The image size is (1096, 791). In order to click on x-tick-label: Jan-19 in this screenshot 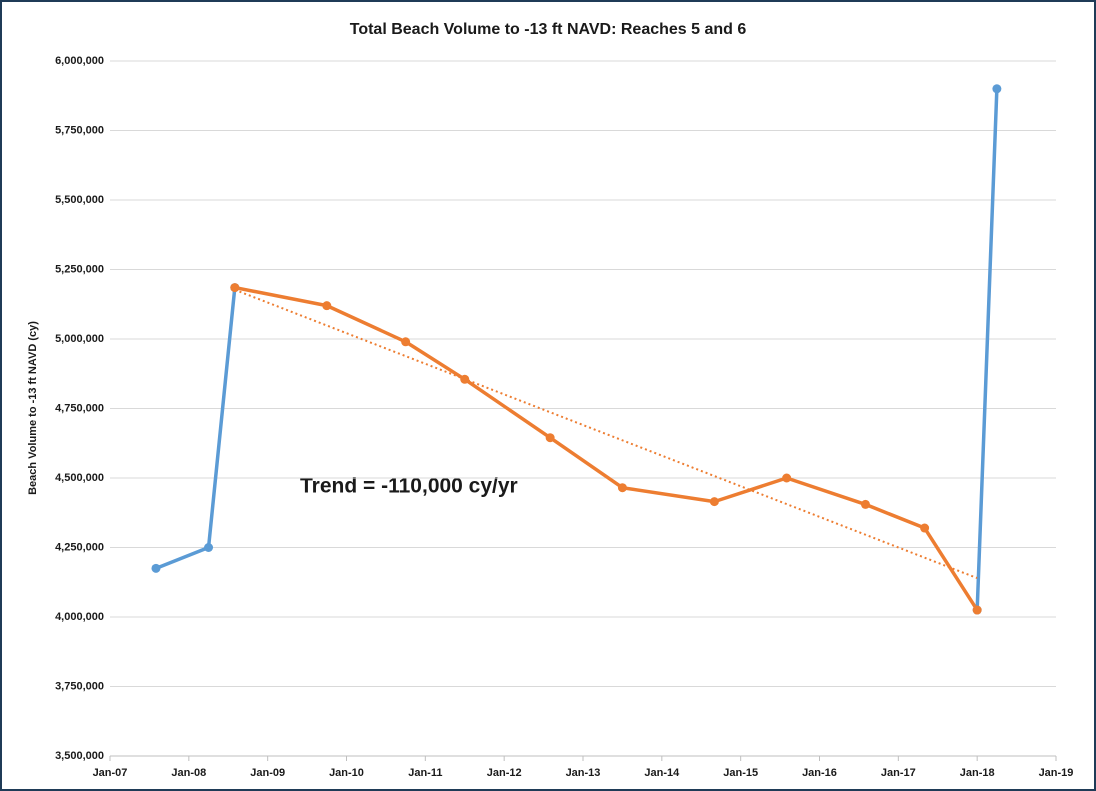, I will do `click(1056, 773)`.